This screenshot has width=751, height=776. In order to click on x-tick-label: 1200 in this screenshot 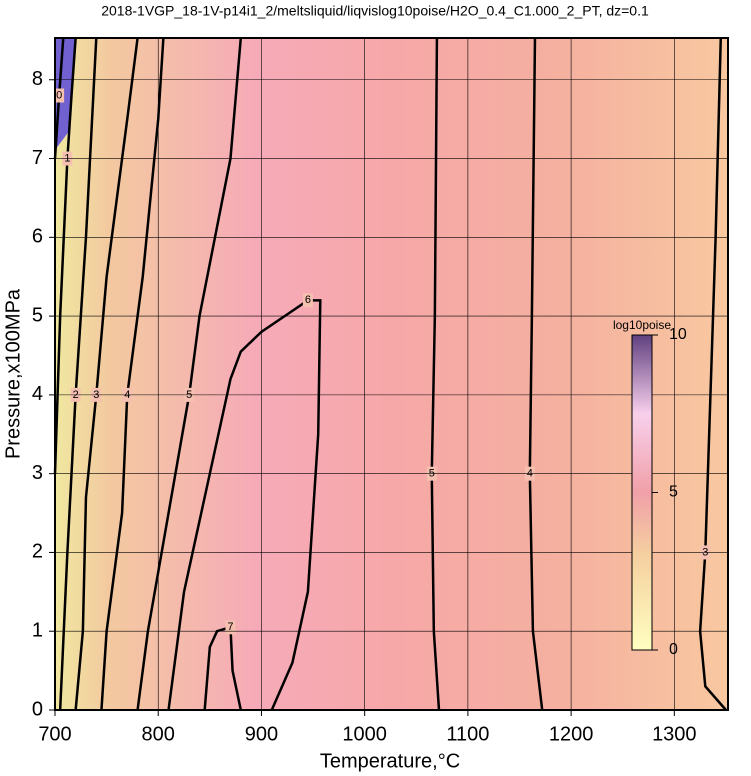, I will do `click(571, 734)`.